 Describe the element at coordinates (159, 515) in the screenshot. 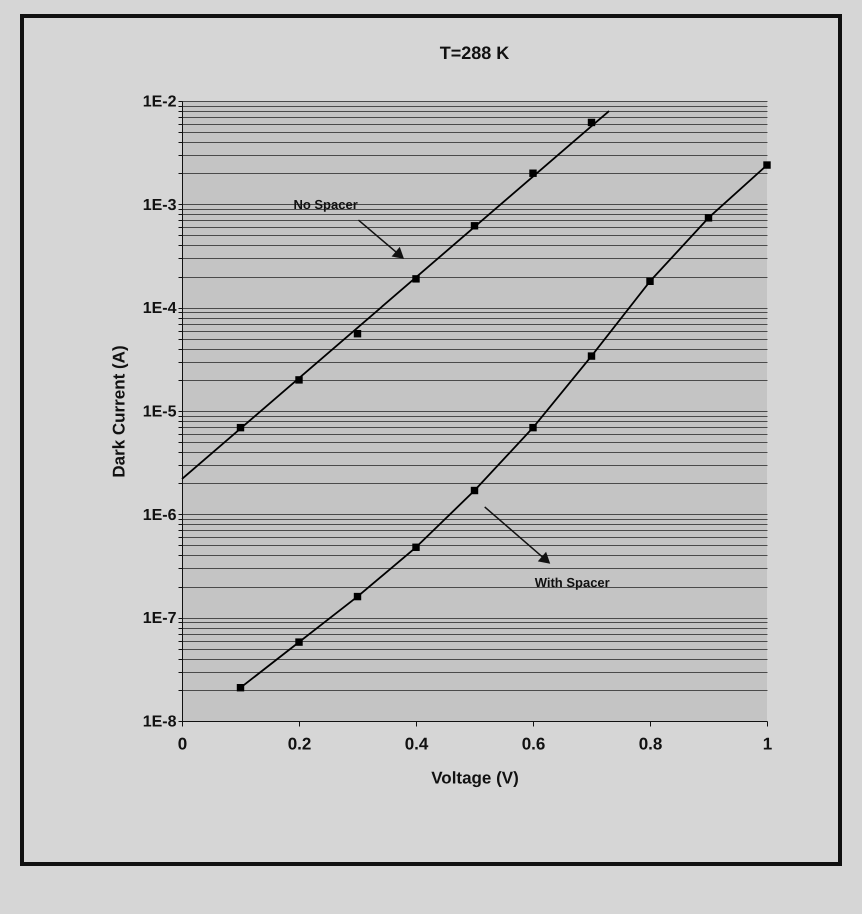

I see `y-tick-label: 1E-6` at that location.